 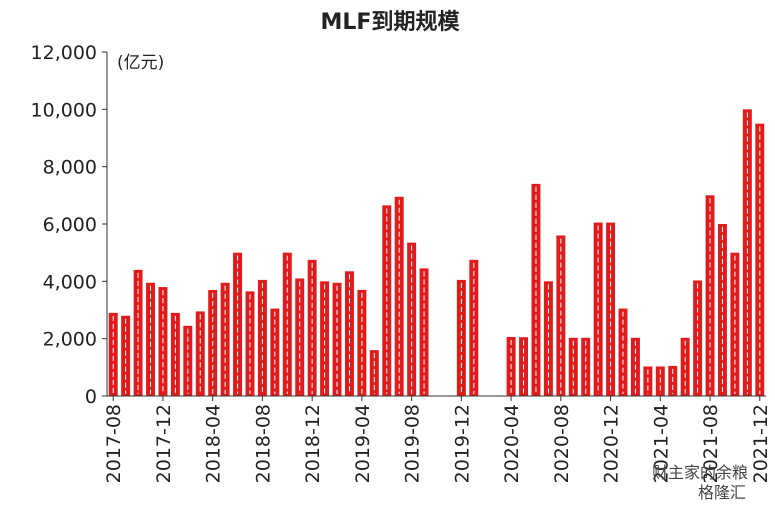 I want to click on x-tick-label: 2018-12, so click(x=313, y=443).